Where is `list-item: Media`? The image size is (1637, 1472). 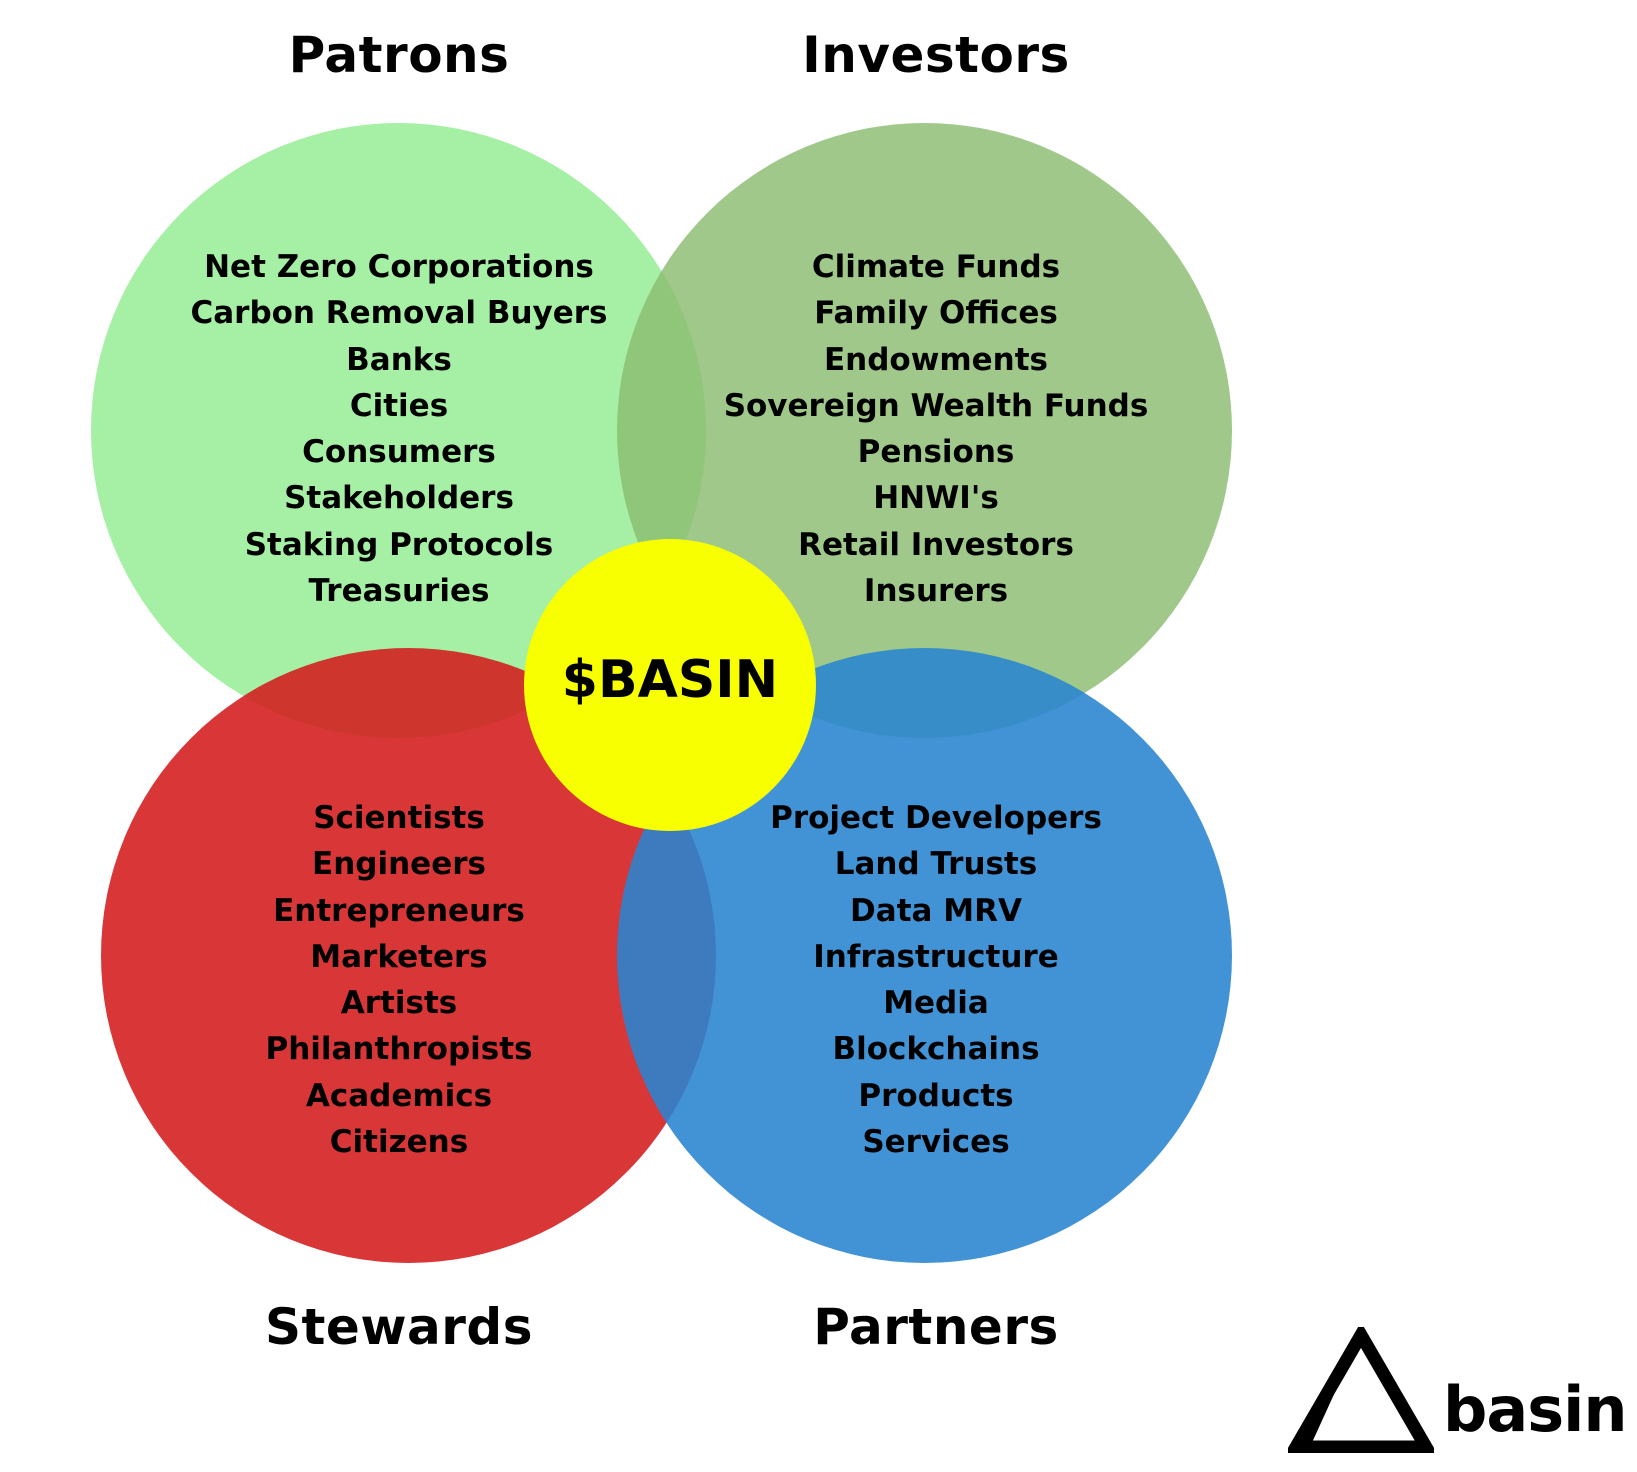
list-item: Media is located at coordinates (936, 1003).